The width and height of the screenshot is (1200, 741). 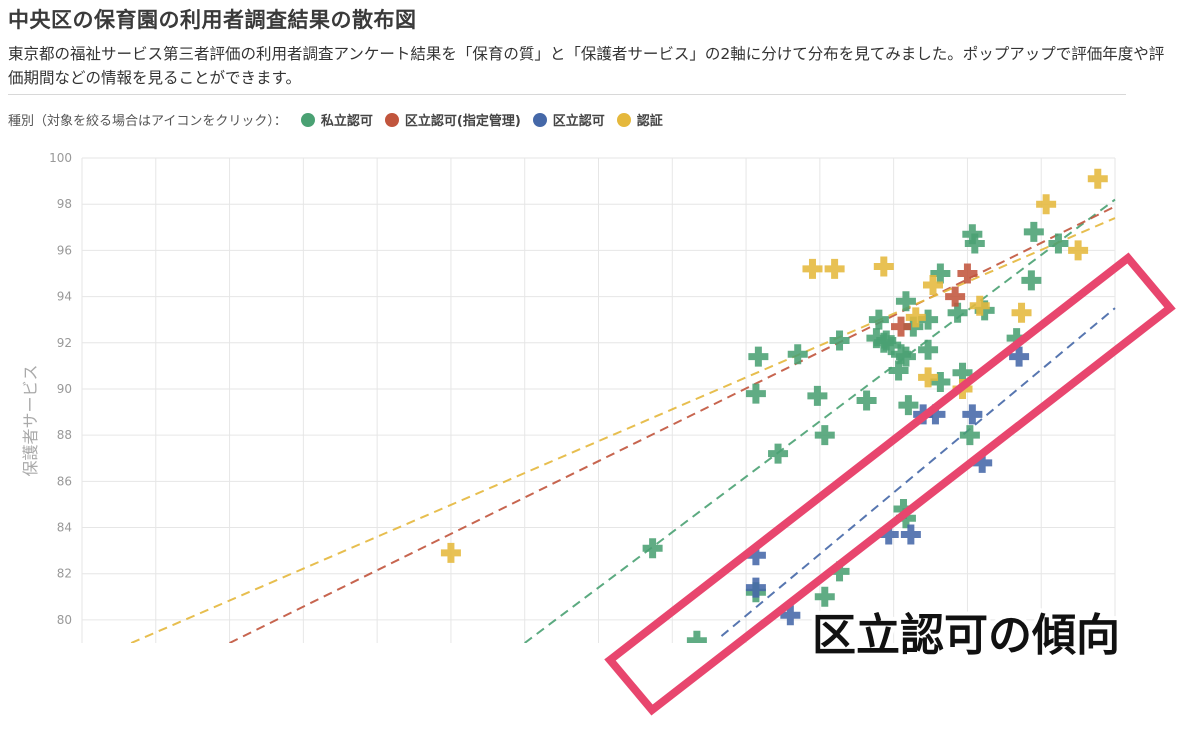 What do you see at coordinates (64, 574) in the screenshot?
I see `y-tick-label: 82` at bounding box center [64, 574].